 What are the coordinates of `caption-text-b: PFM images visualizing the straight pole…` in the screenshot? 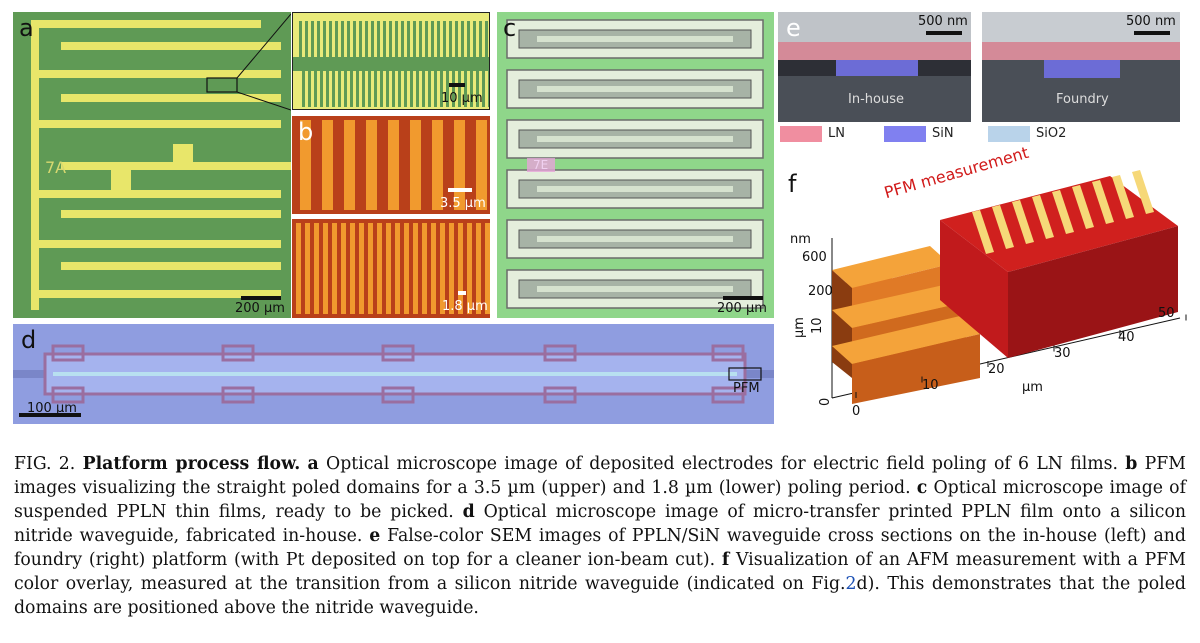 It's located at (600, 476).